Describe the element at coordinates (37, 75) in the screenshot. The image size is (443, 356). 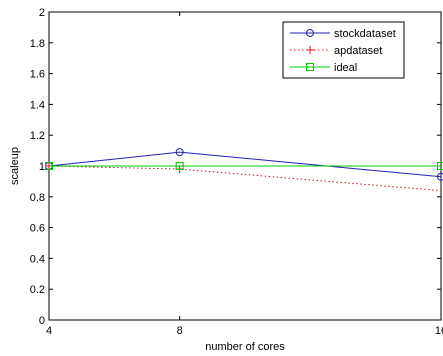
I see `y-tick-label: 1.6` at that location.